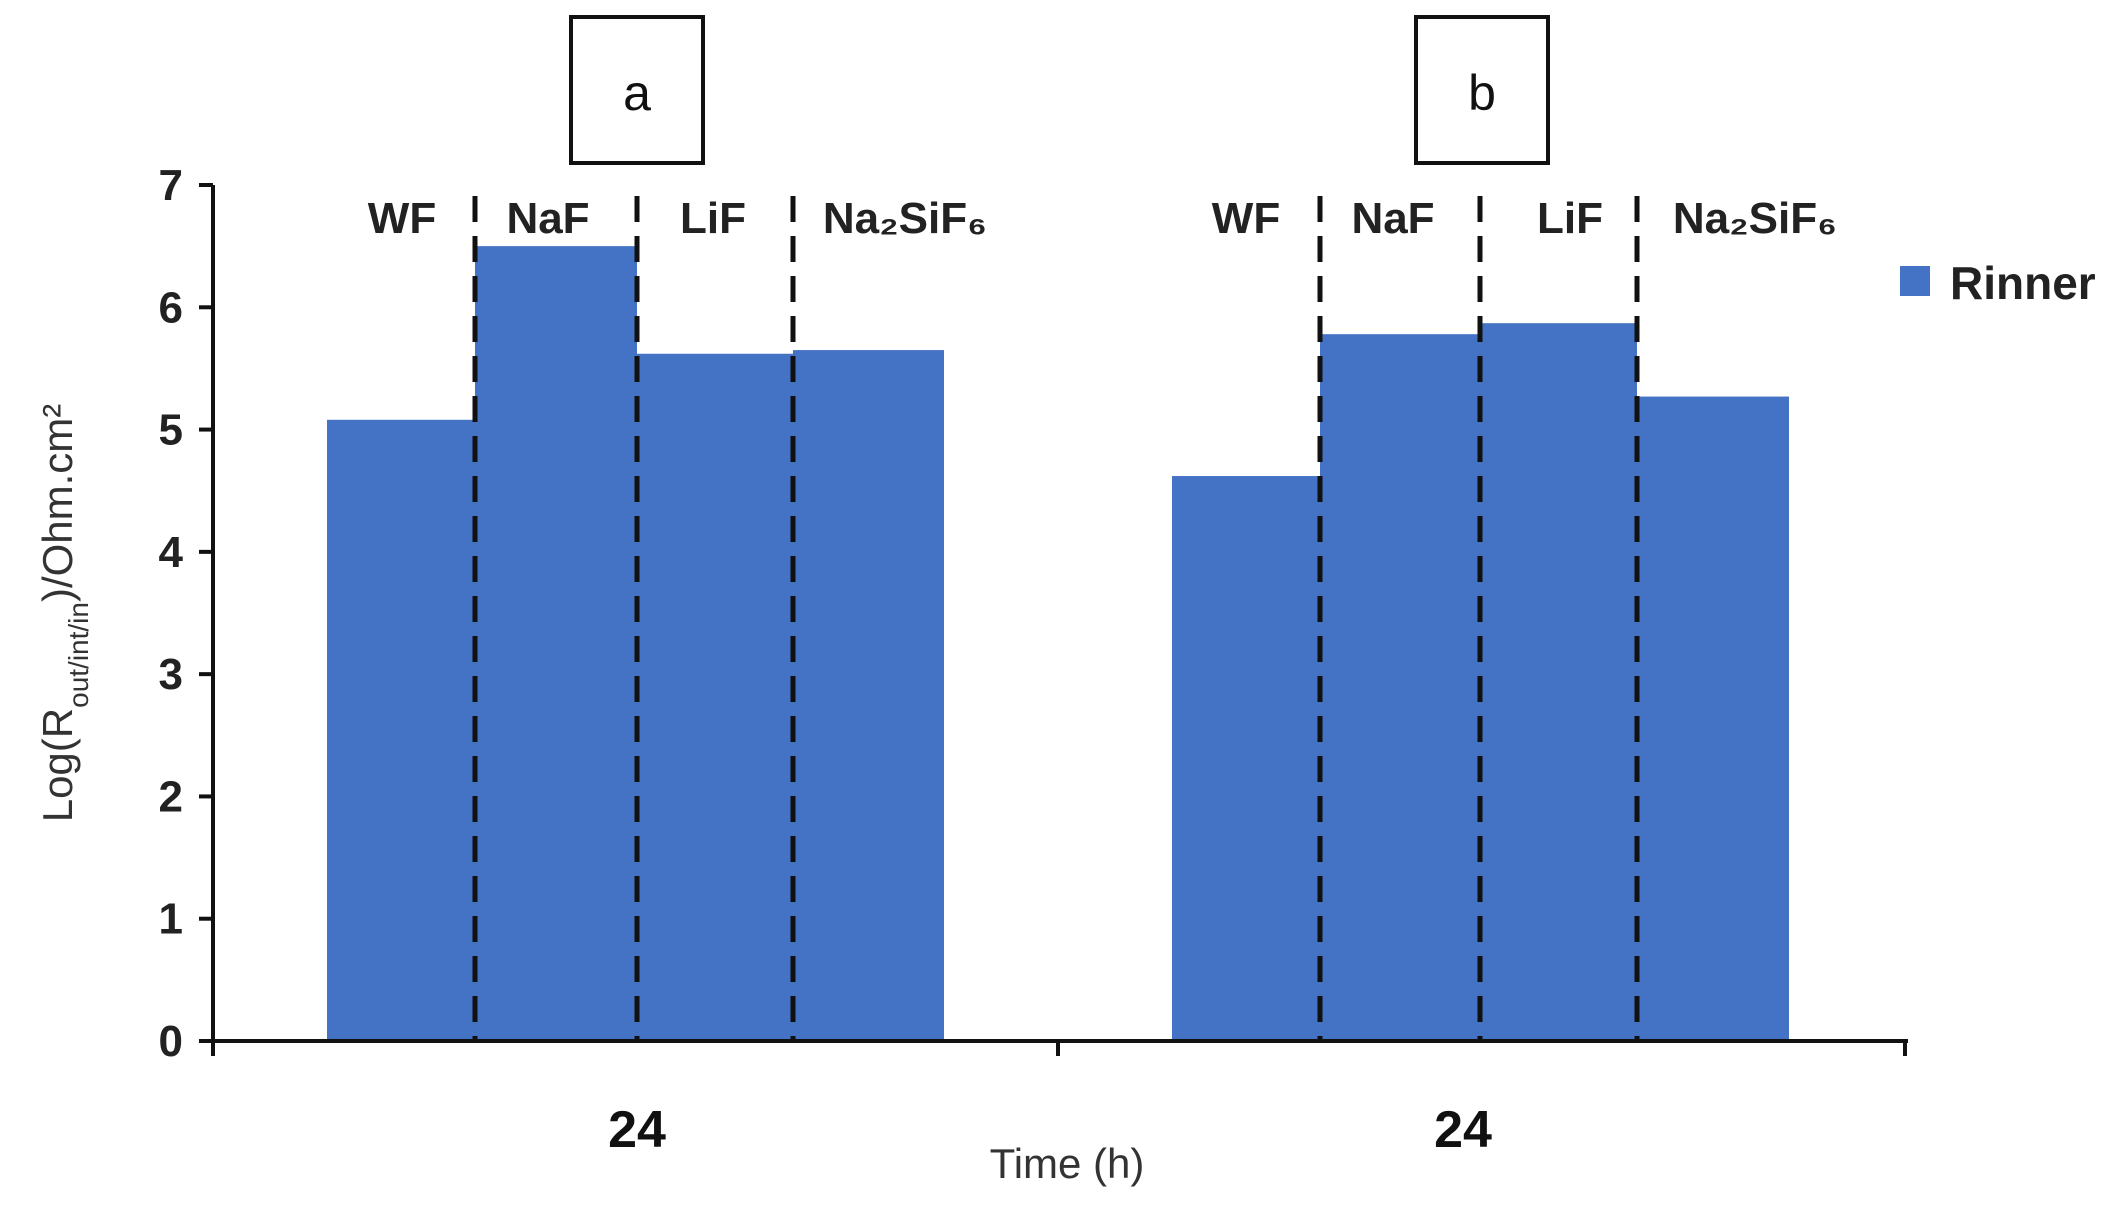  What do you see at coordinates (186, 613) in the screenshot?
I see `y-ticks: 0 1 2 3 4 5 6 7` at bounding box center [186, 613].